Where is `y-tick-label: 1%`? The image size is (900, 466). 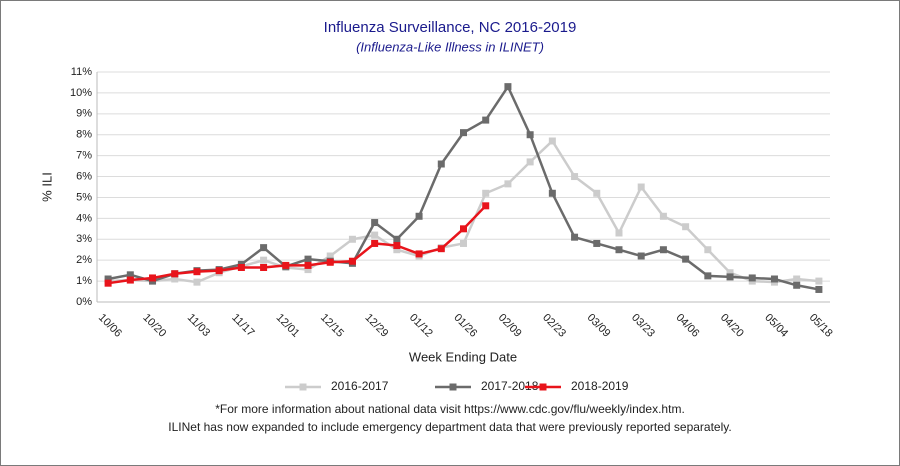
y-tick-label: 1% is located at coordinates (84, 281).